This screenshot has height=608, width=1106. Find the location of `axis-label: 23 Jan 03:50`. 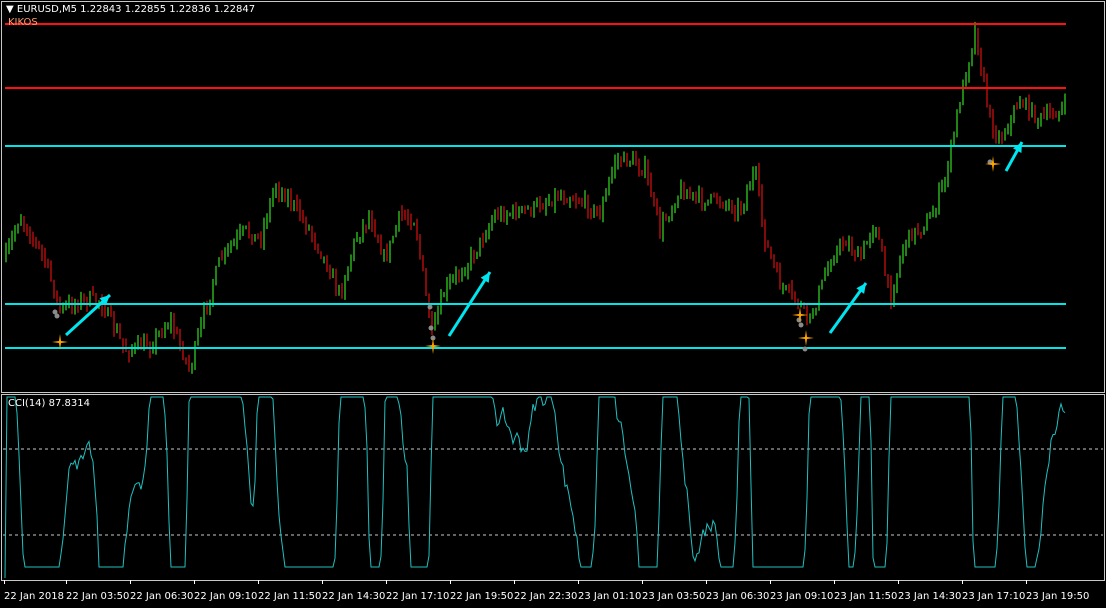

axis-label: 23 Jan 03:50 is located at coordinates (674, 596).